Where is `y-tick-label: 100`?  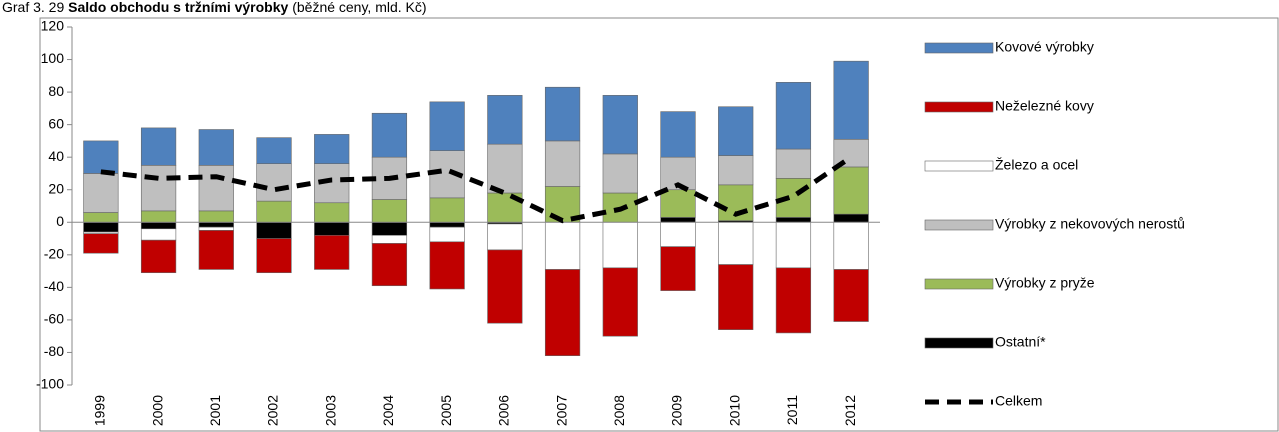
y-tick-label: 100 is located at coordinates (53, 58).